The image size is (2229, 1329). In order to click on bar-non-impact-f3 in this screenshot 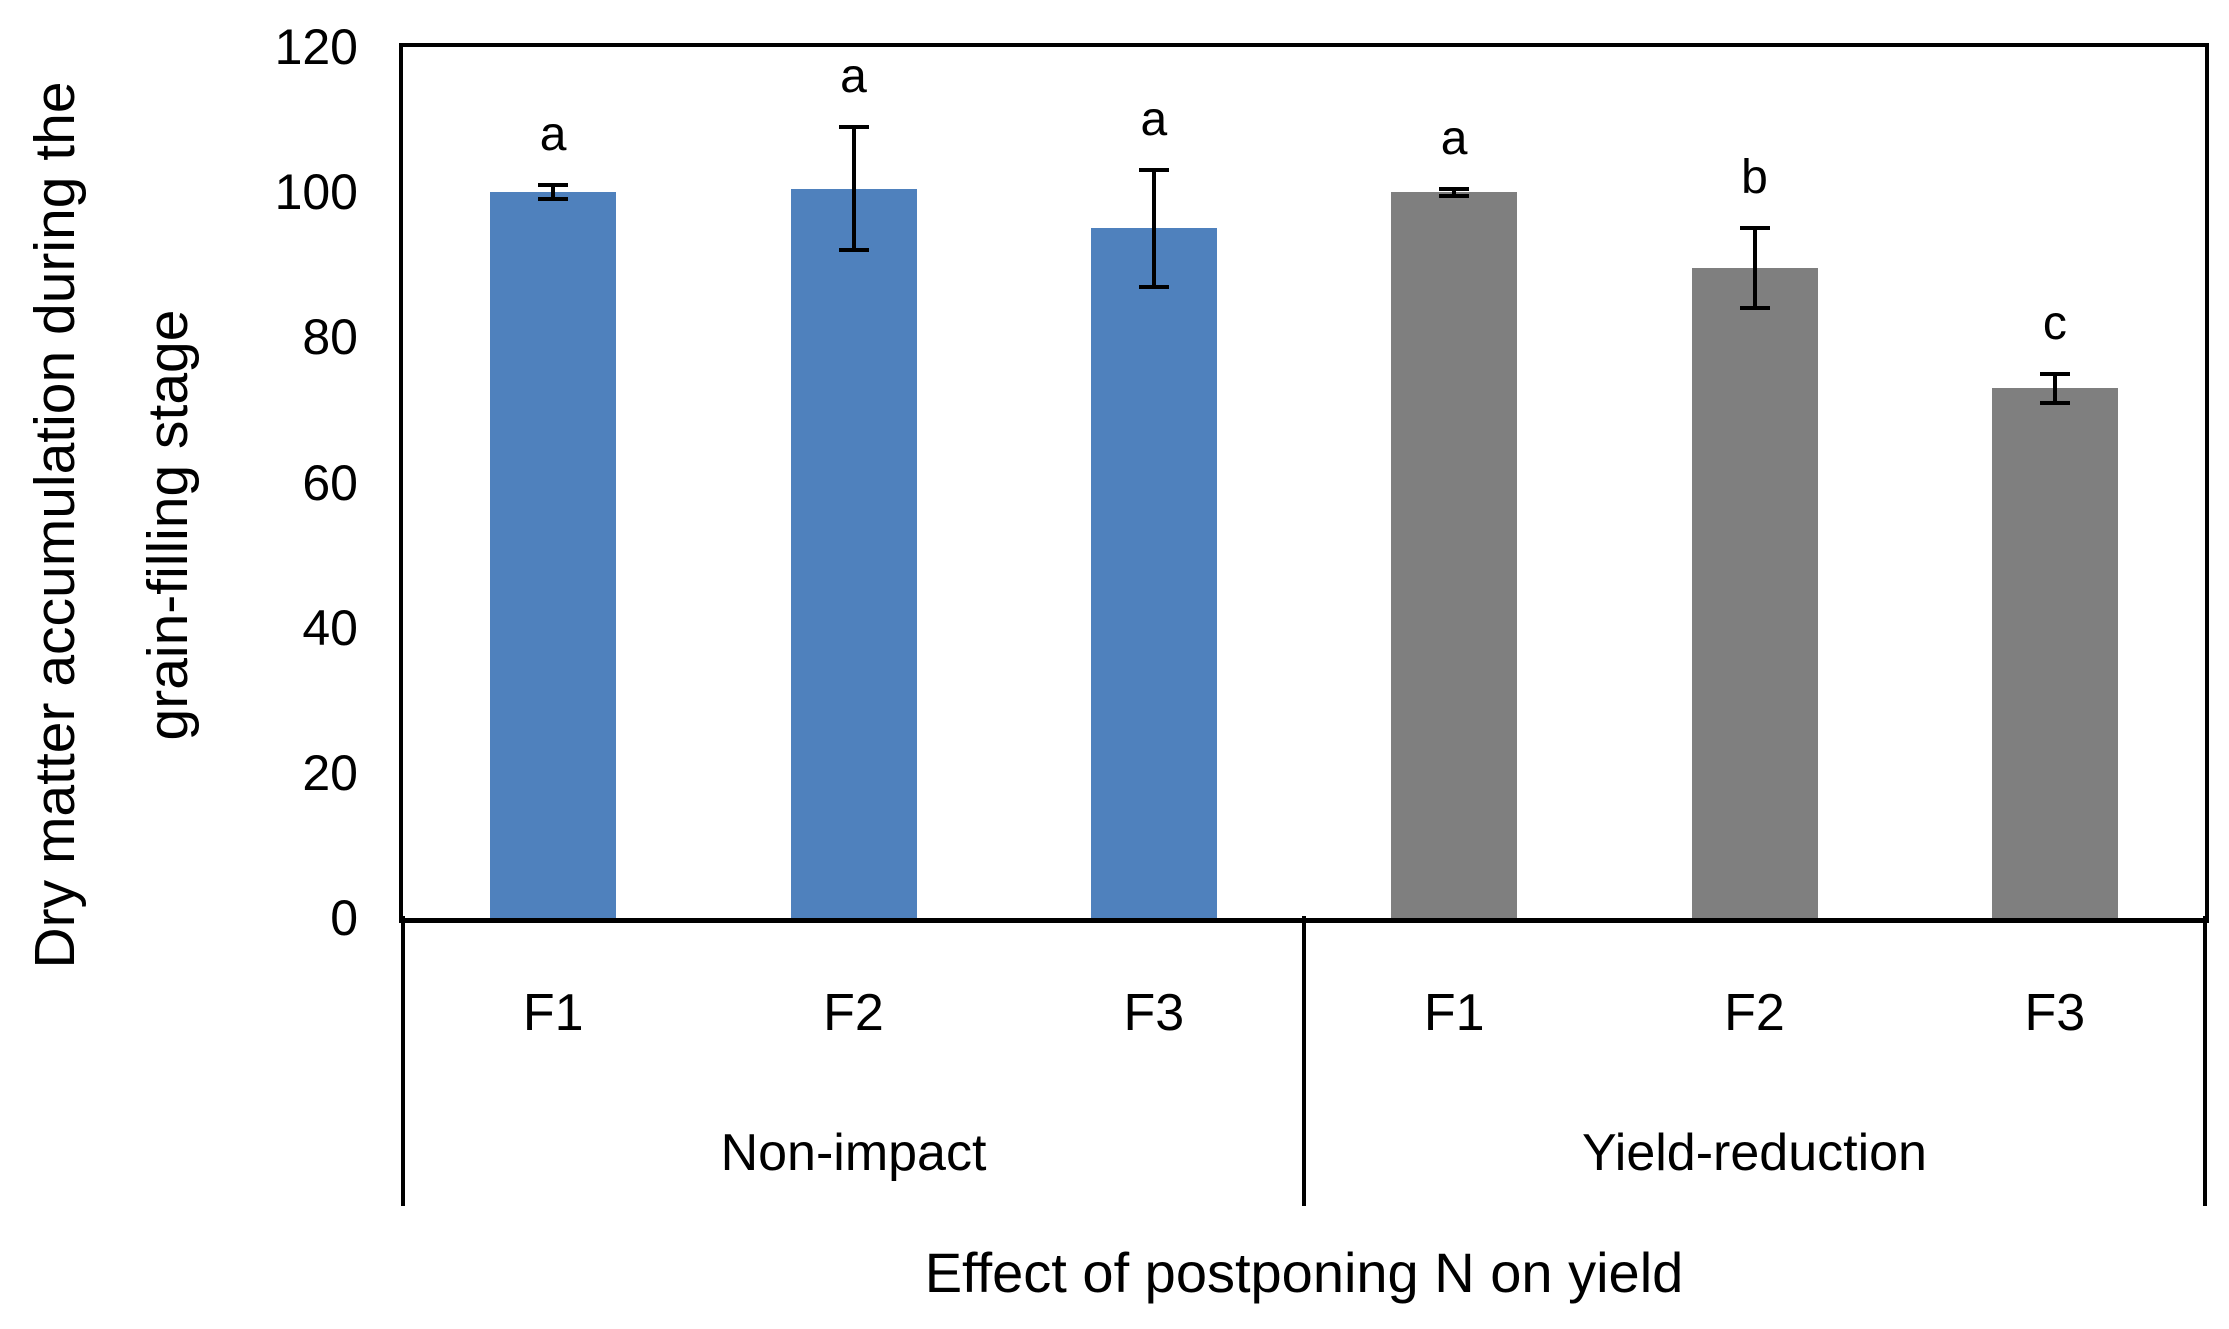, I will do `click(1153, 573)`.